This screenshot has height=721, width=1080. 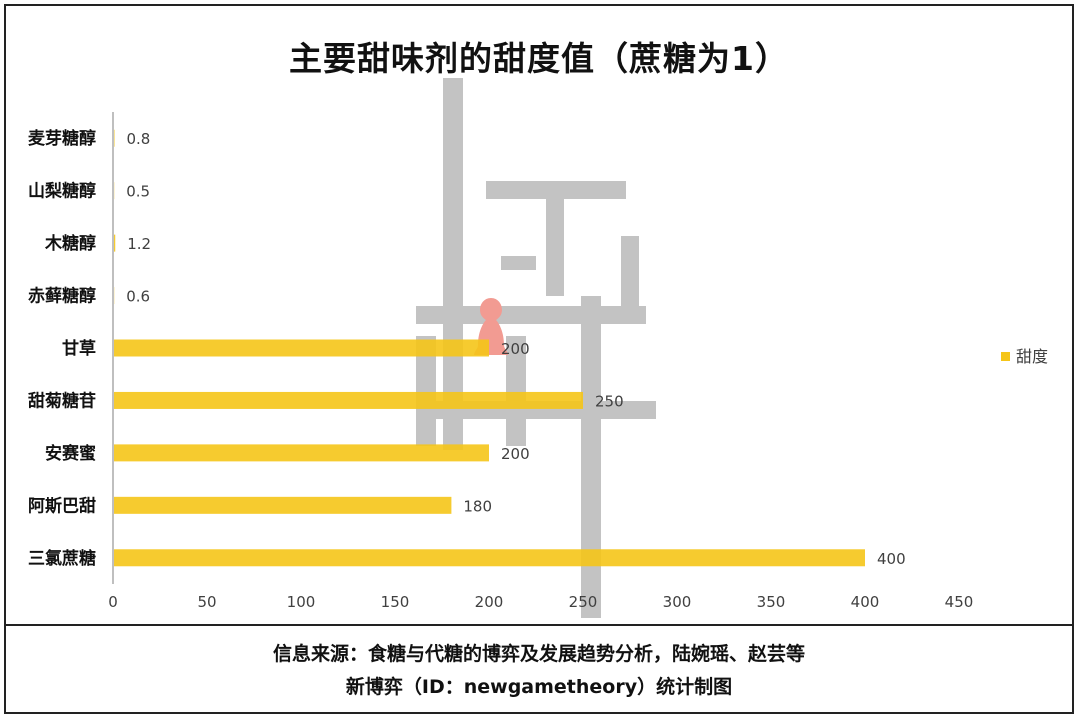 What do you see at coordinates (138, 192) in the screenshot?
I see `data-label: 0.5` at bounding box center [138, 192].